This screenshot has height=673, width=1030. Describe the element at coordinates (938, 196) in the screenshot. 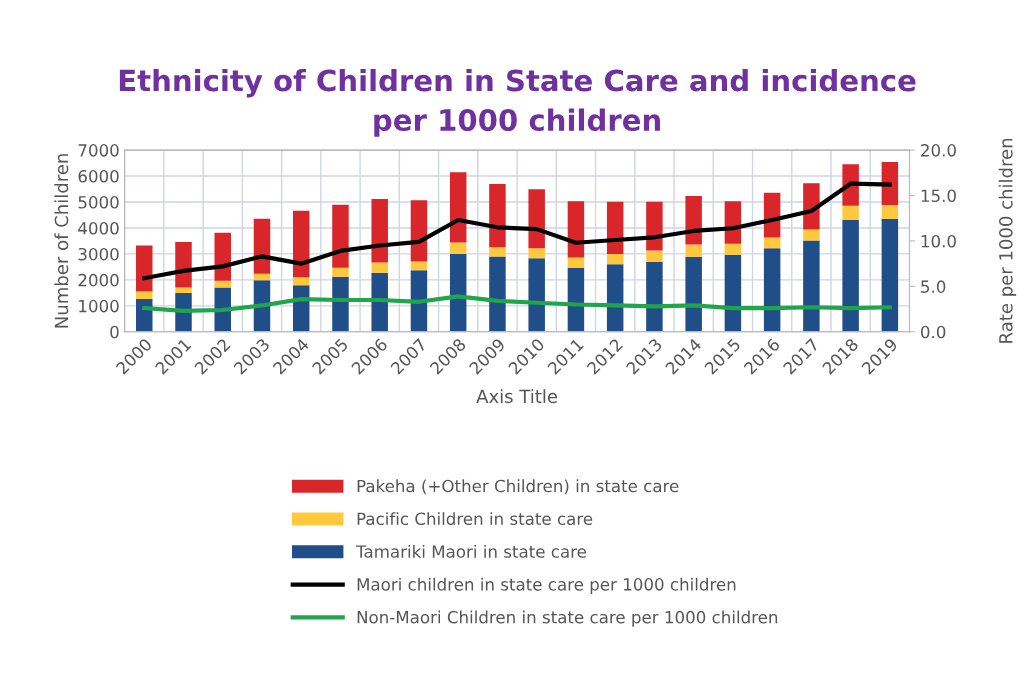

I see `y2-tick-label: 15.0` at that location.